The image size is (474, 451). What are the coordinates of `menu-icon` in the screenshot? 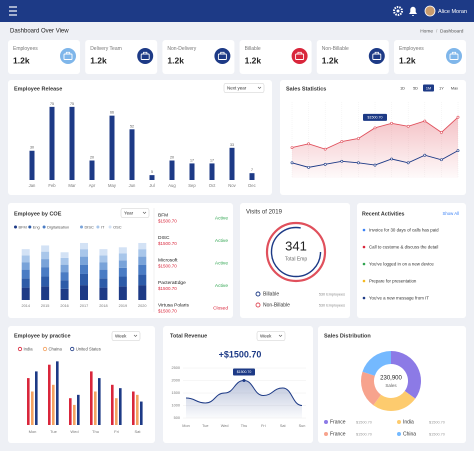 It's located at (13, 11).